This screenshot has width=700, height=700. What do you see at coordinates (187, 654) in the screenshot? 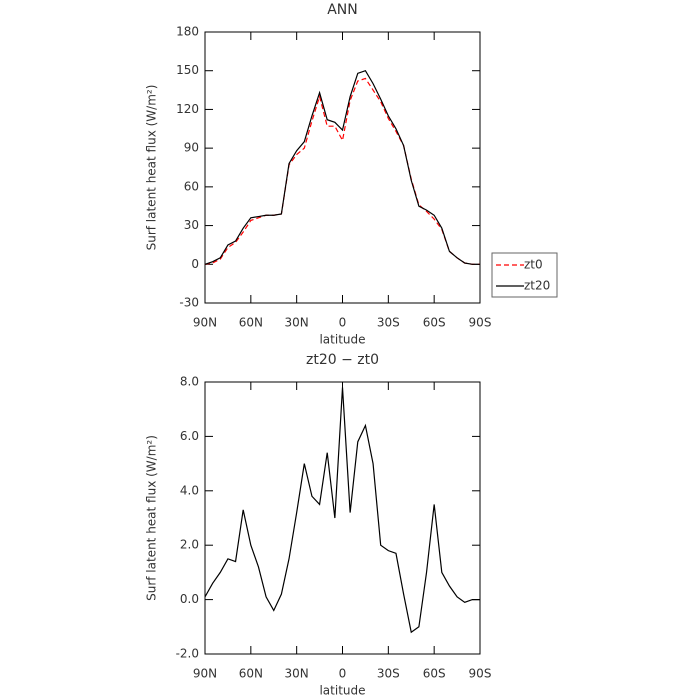
I see `y-tick-label: -2.0` at bounding box center [187, 654].